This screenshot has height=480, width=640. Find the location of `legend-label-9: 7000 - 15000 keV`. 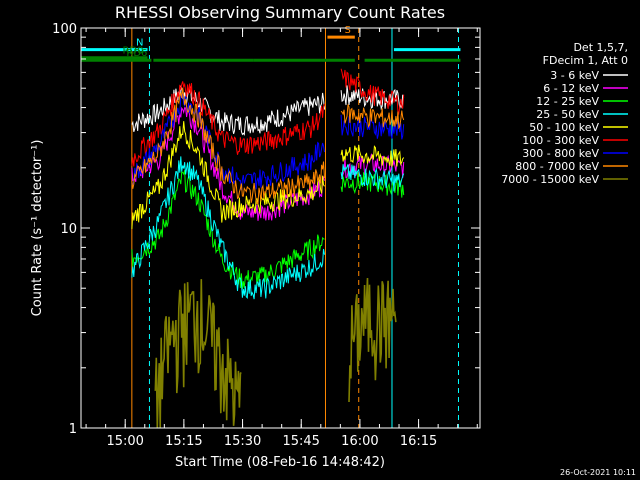

legend-label-9: 7000 - 15000 keV is located at coordinates (550, 179).